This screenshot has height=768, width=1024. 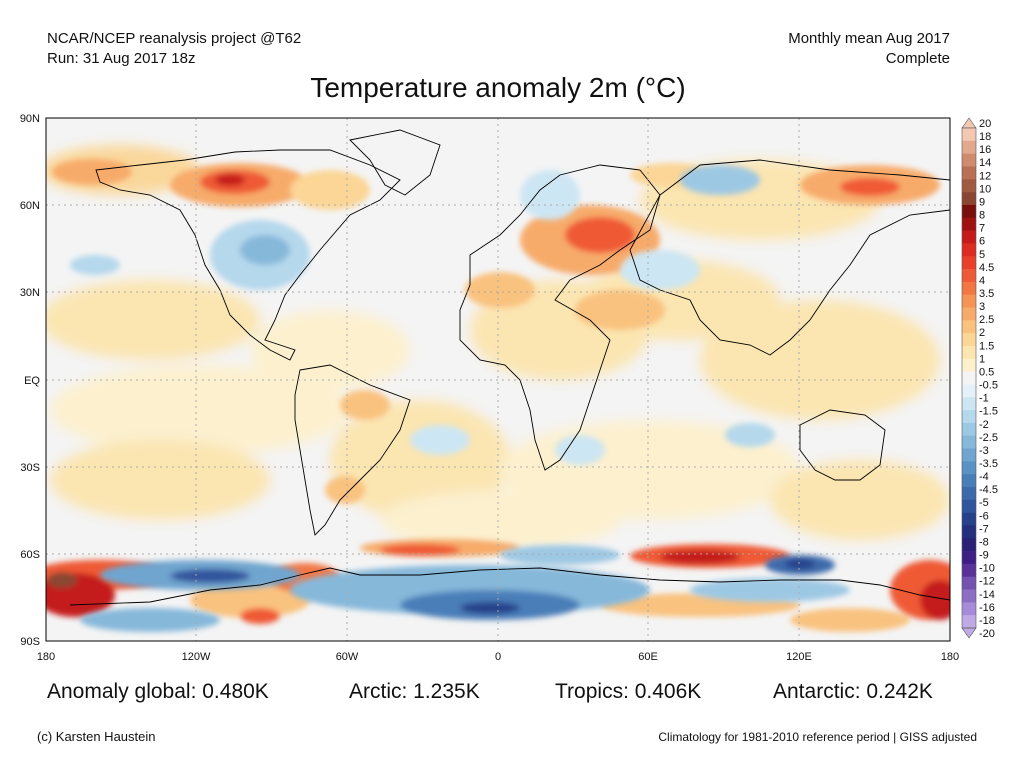 I want to click on stat-arctic: Arctic: 1.235K, so click(x=414, y=691).